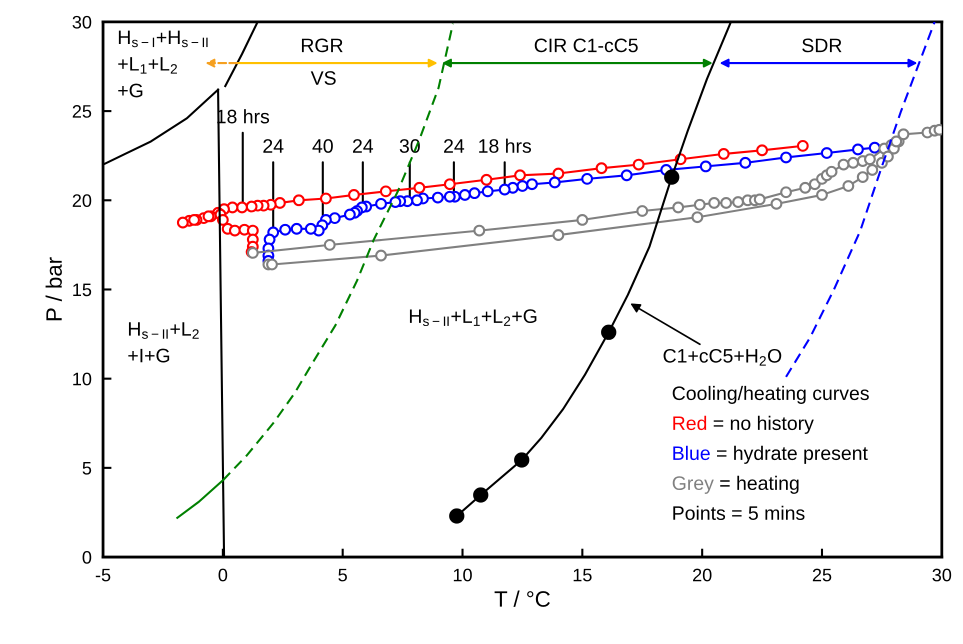  What do you see at coordinates (702, 575) in the screenshot?
I see `x-tick-label: 20` at bounding box center [702, 575].